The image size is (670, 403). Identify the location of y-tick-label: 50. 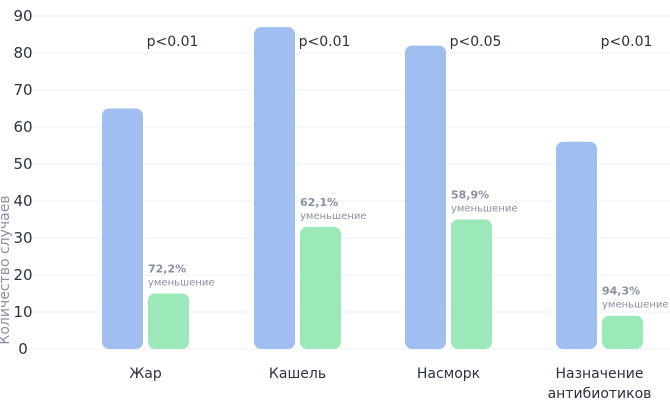
(22, 164).